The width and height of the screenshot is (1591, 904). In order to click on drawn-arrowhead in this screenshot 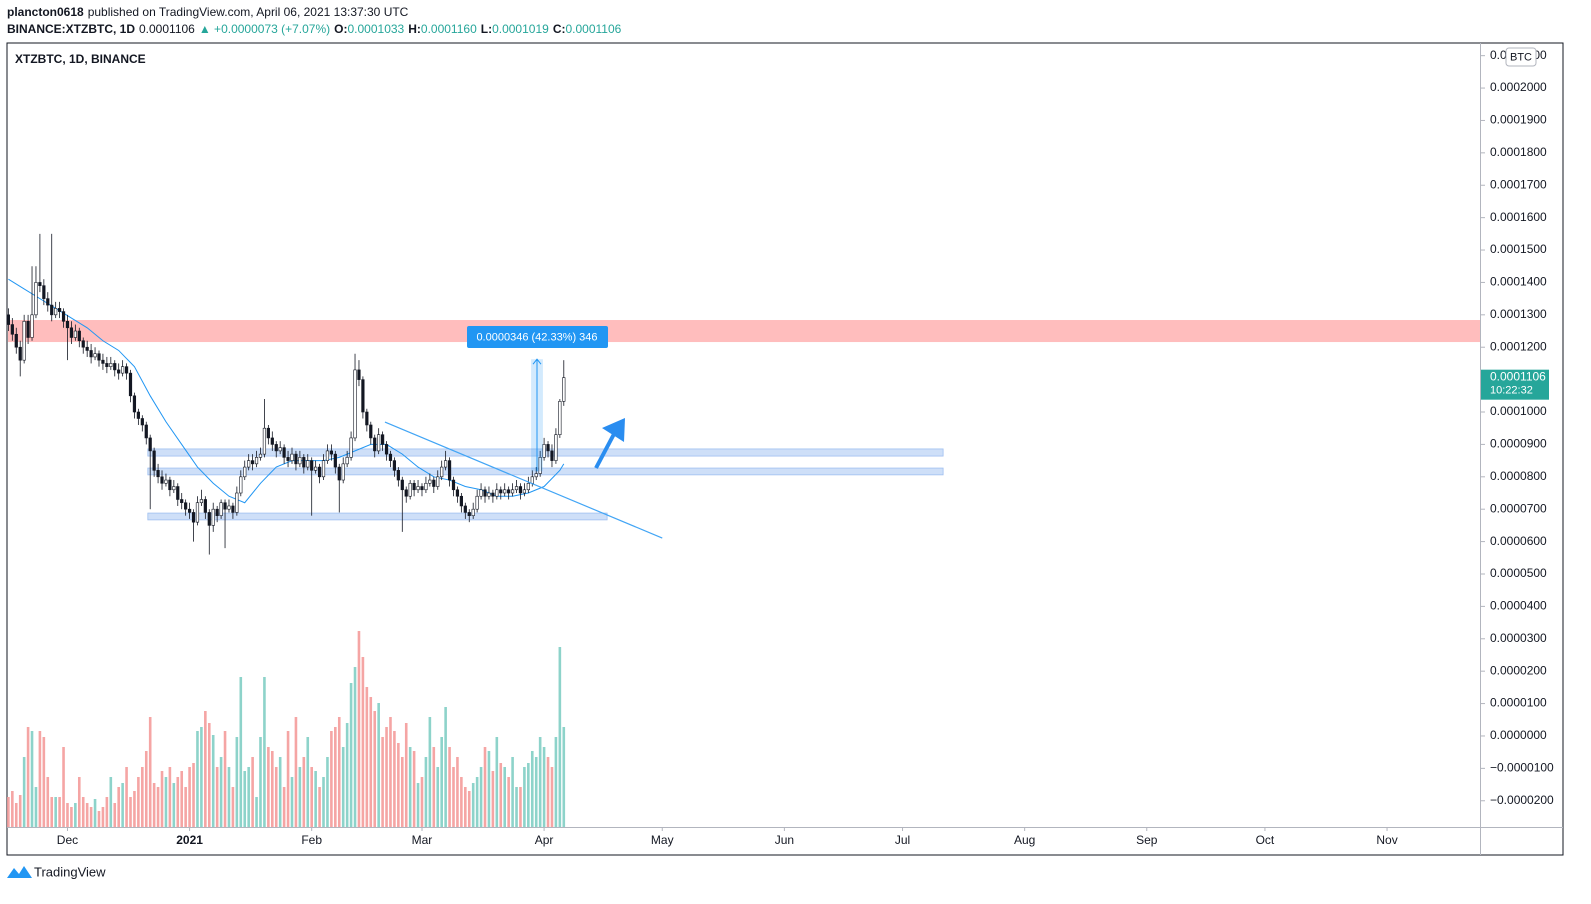, I will do `click(613, 430)`.